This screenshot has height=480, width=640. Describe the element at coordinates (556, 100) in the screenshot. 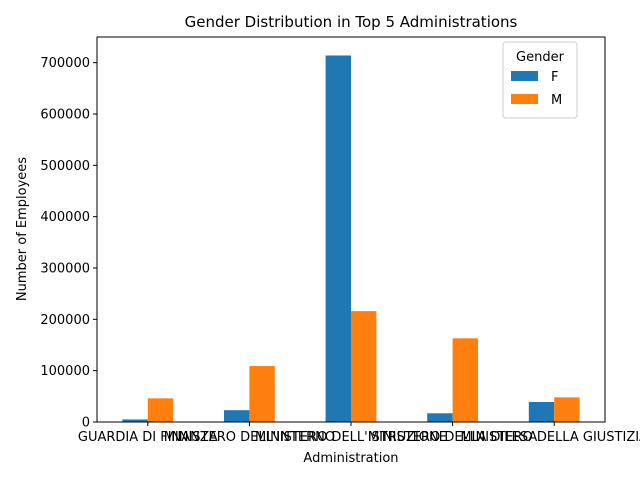

I see `legend-label-m: M` at that location.